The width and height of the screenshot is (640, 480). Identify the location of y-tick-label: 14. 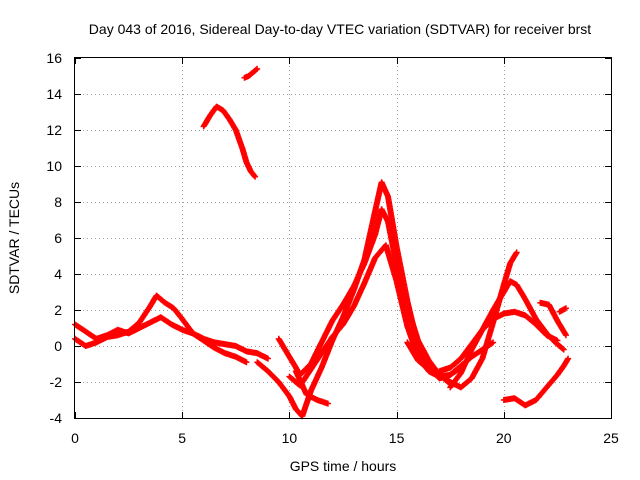
(54, 94).